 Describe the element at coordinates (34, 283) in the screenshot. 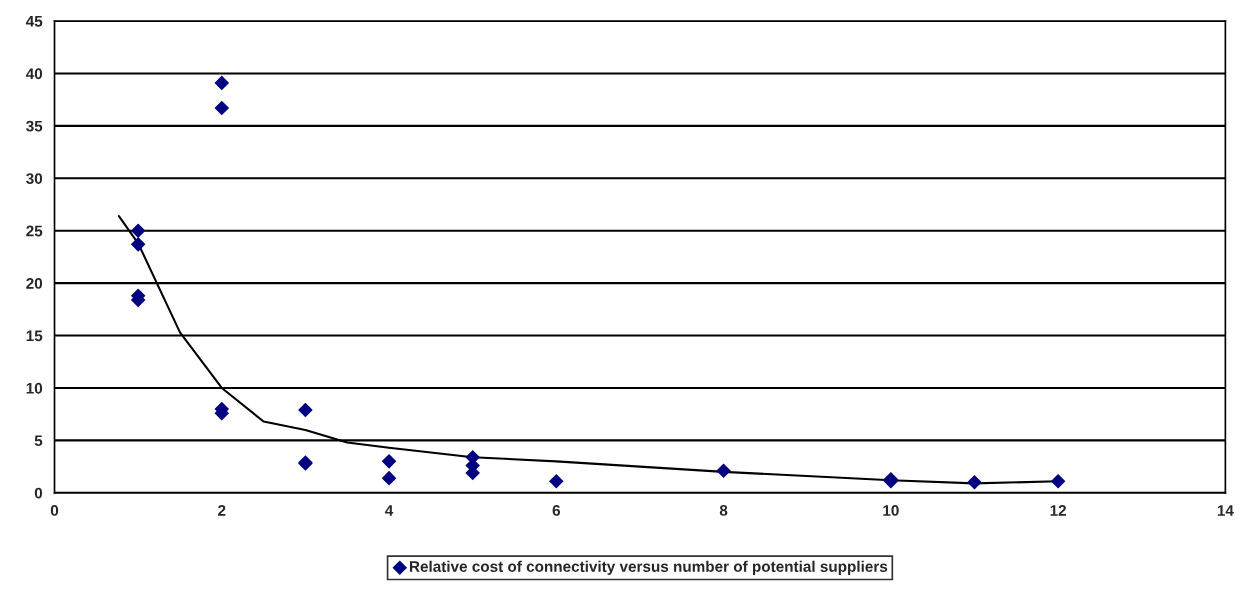

I see `y-tick-label: 20` at that location.